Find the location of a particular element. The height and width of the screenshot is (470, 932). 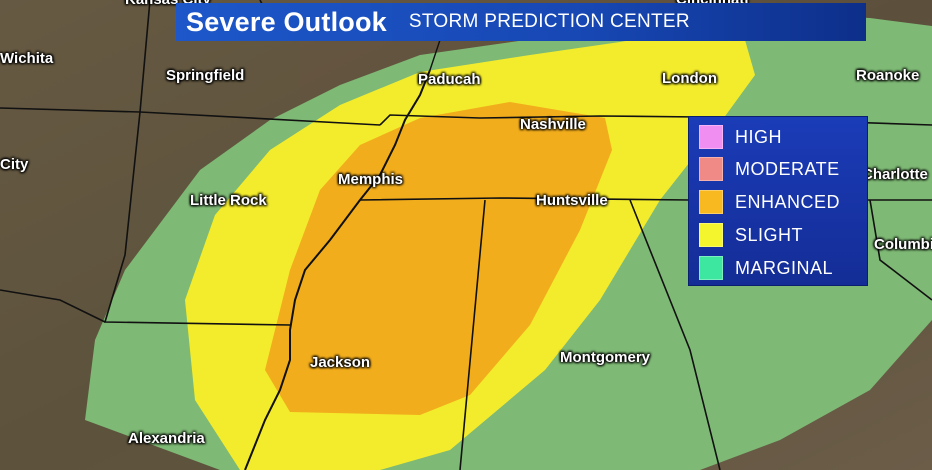

legend-row-marginal: MARGINAL is located at coordinates (766, 268).